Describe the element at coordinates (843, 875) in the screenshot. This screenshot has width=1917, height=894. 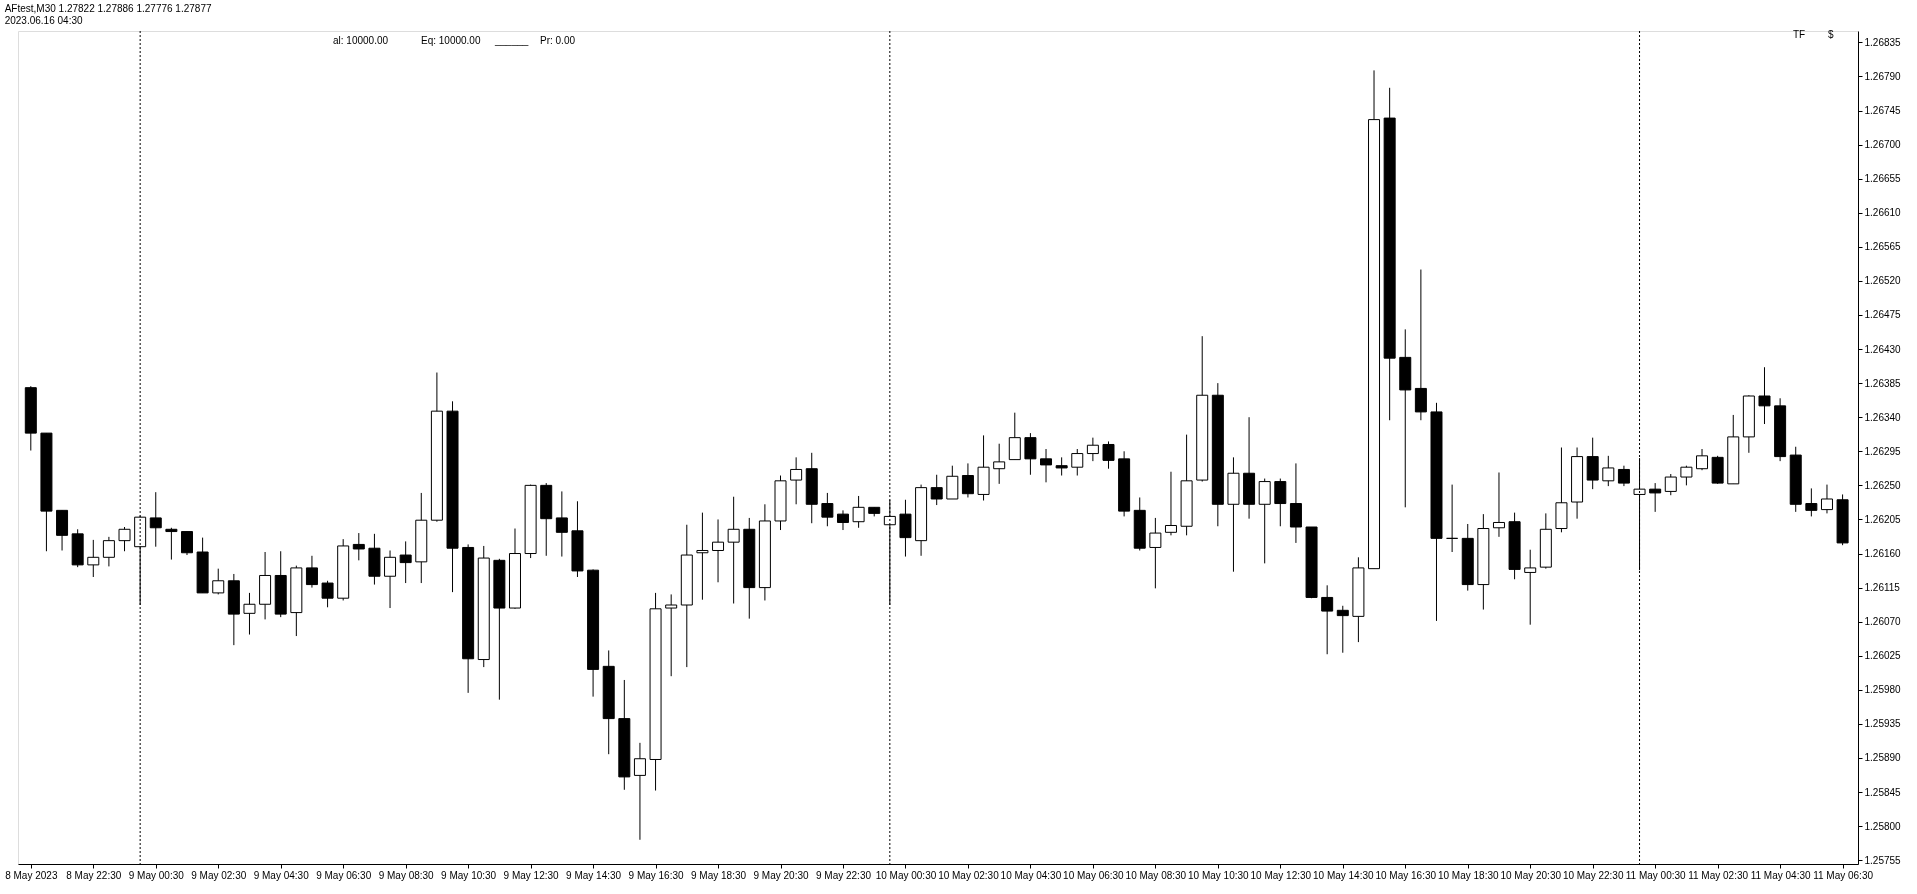
I see `x-tick-label: 9 May 22:30` at that location.